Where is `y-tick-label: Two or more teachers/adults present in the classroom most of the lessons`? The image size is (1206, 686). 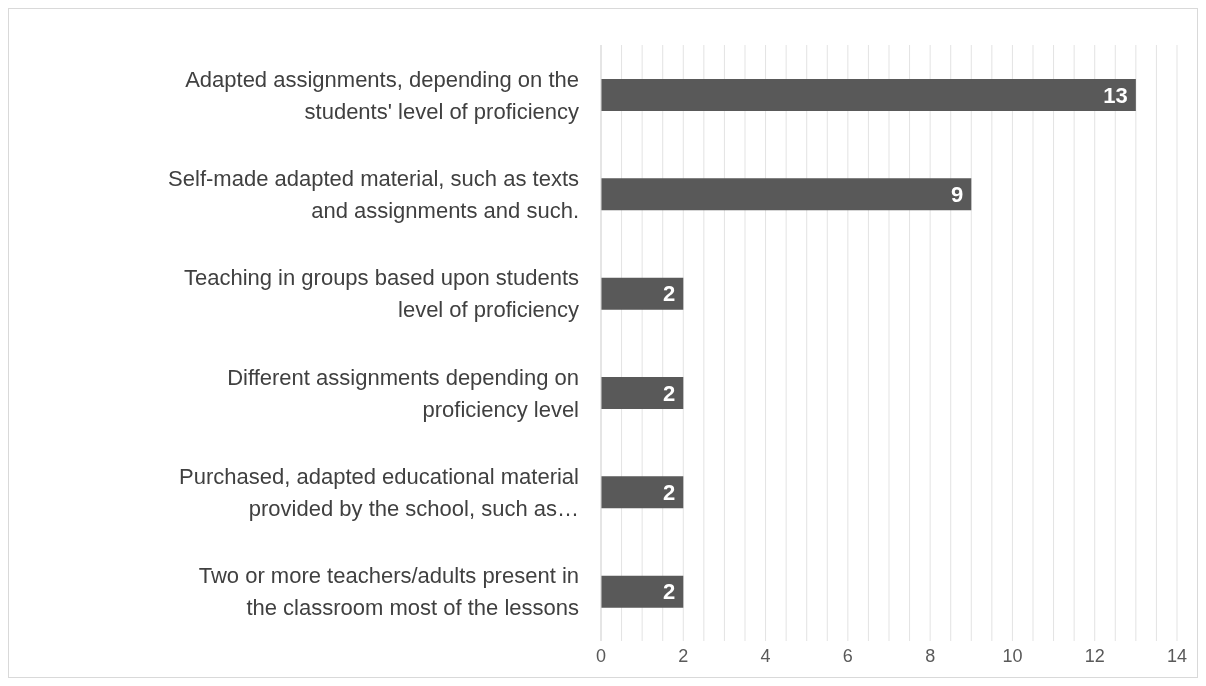 y-tick-label: Two or more teachers/adults present in the classroom most of the lessons is located at coordinates (388, 591).